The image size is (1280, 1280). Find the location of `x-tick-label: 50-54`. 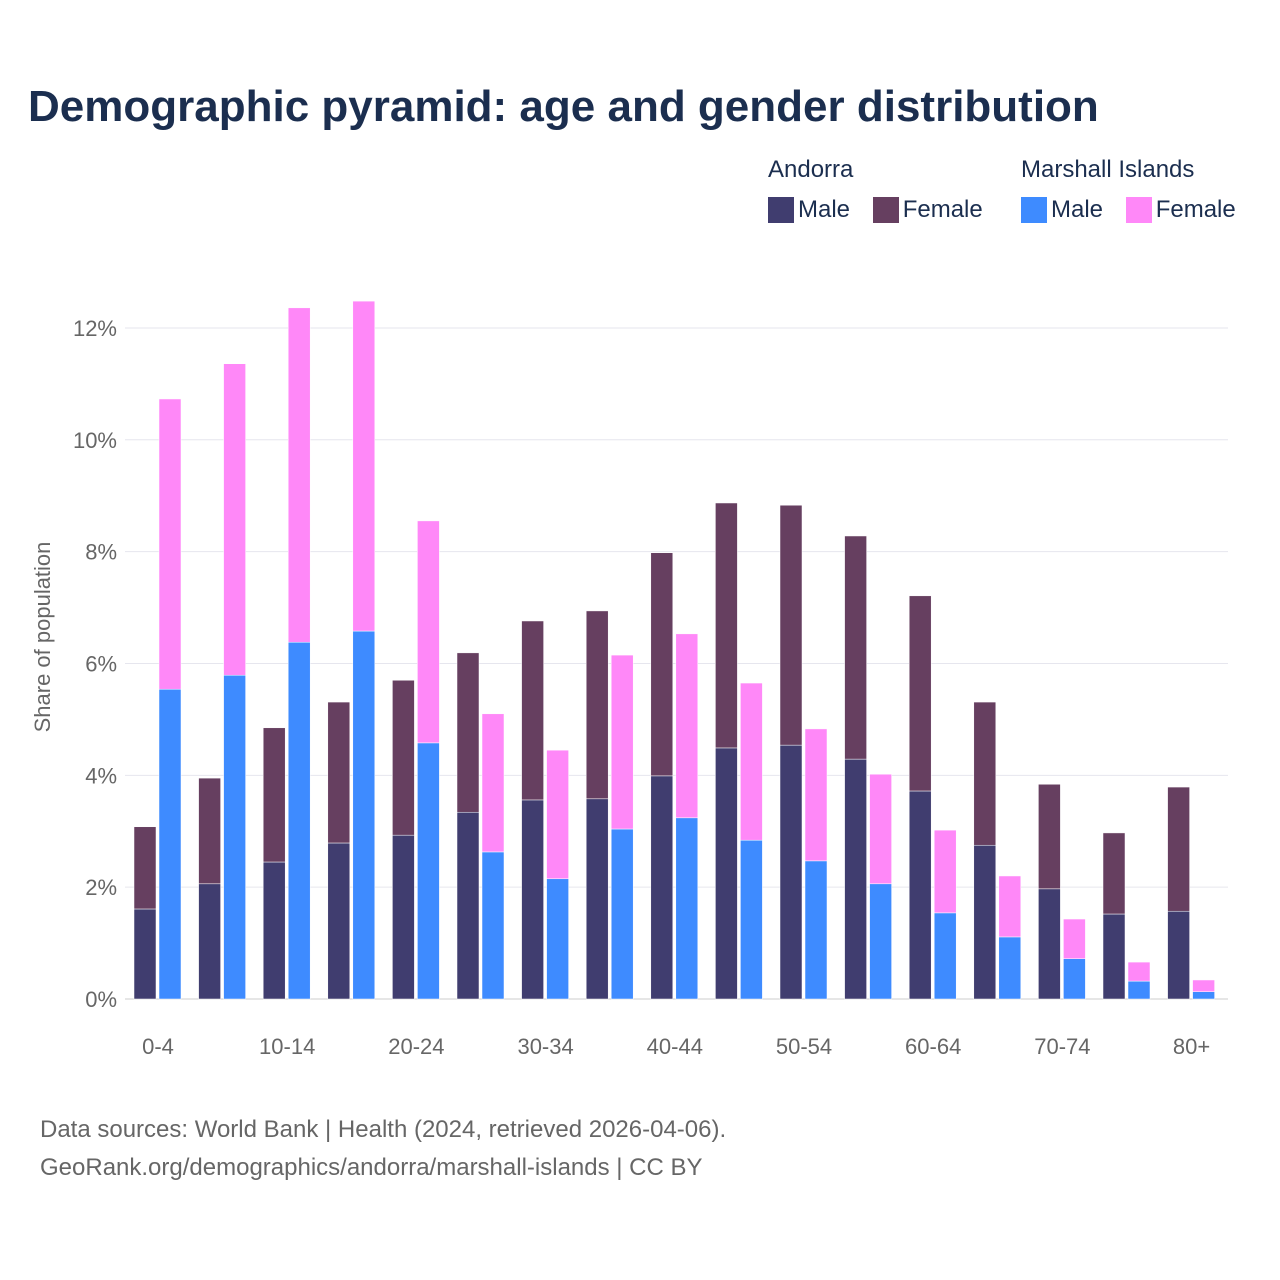

x-tick-label: 50-54 is located at coordinates (804, 1046).